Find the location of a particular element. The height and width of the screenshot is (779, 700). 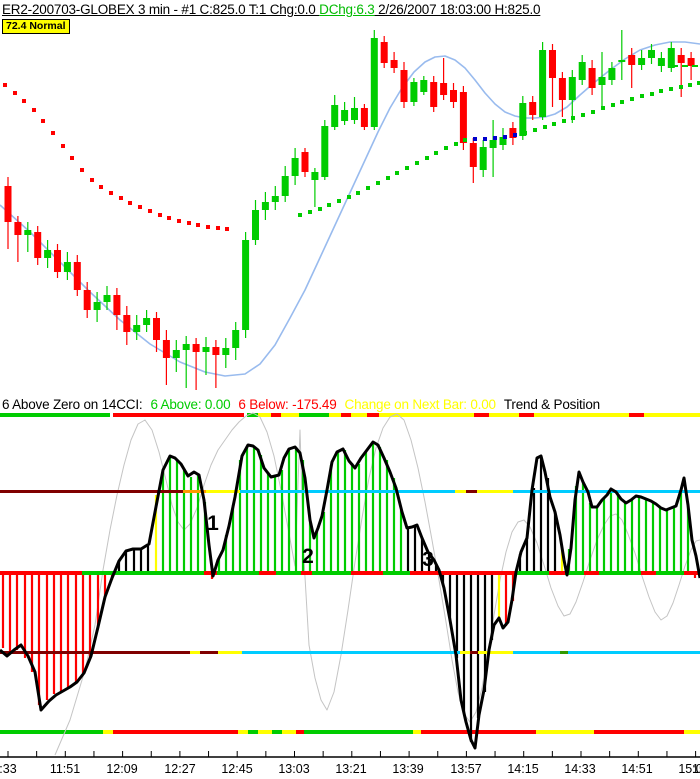

time-axis-label: 12:45 is located at coordinates (237, 769).